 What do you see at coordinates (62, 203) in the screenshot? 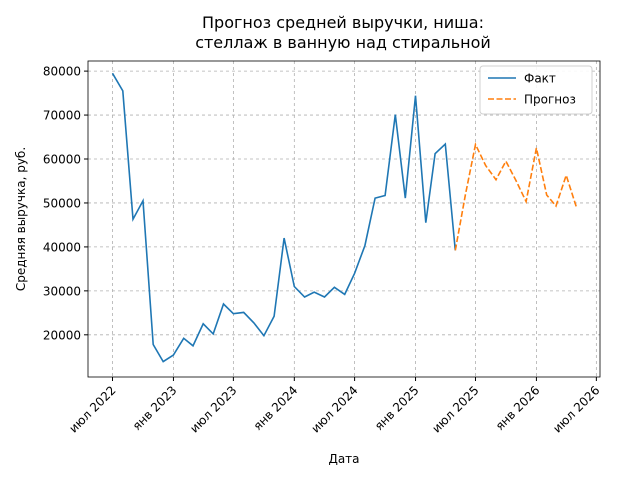
I see `y-tick-label: 50000` at bounding box center [62, 203].